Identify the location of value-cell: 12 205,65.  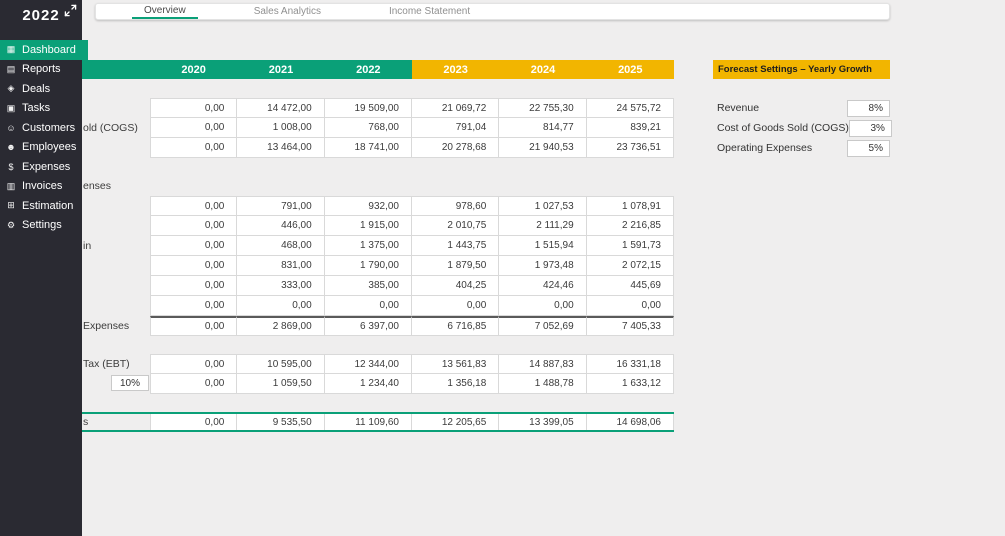
(455, 422).